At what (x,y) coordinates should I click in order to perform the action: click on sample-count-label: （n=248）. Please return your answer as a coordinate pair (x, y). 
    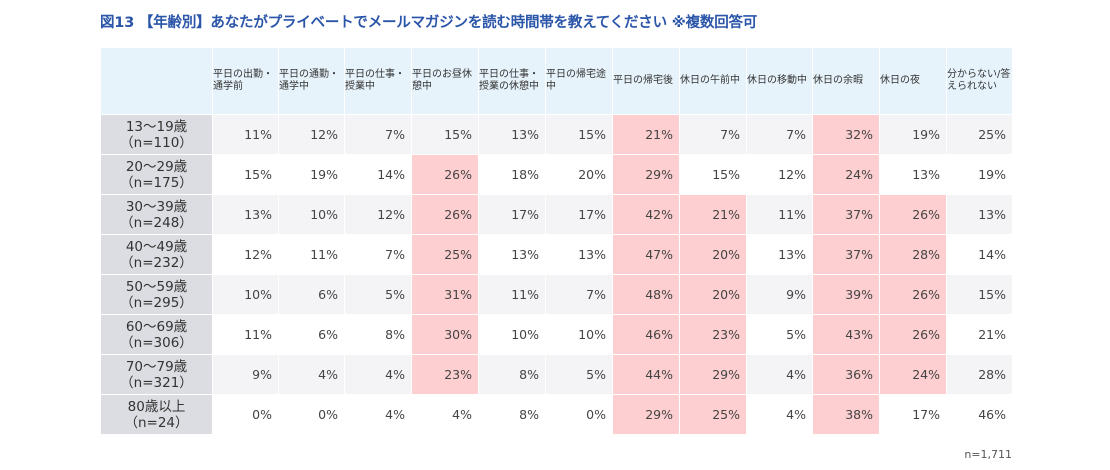
    Looking at the image, I should click on (156, 222).